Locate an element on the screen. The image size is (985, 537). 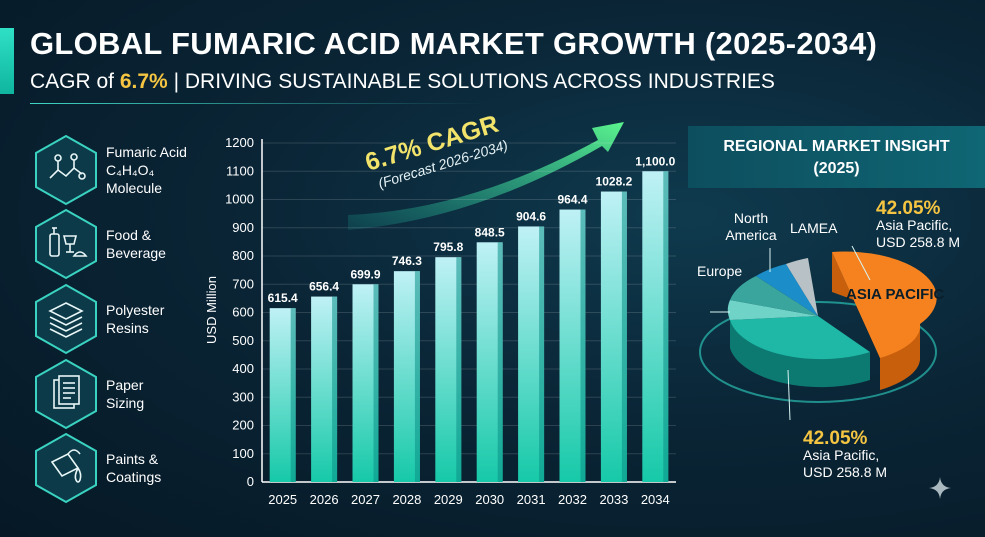
y-tick-label: 600 is located at coordinates (243, 312).